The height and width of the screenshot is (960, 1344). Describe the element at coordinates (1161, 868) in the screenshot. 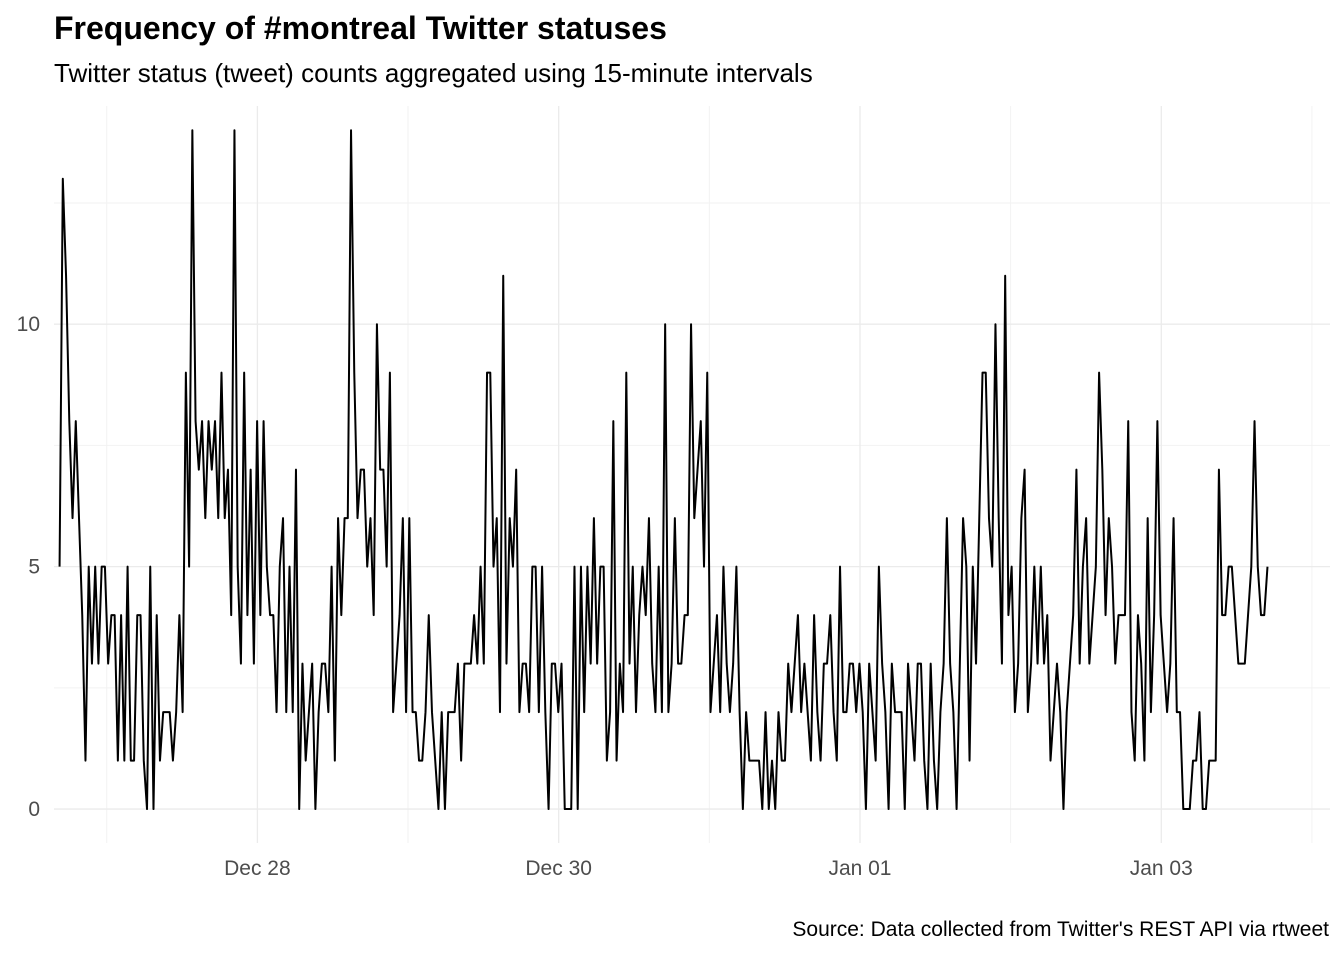

I see `x-tick-label: Jan 03` at that location.